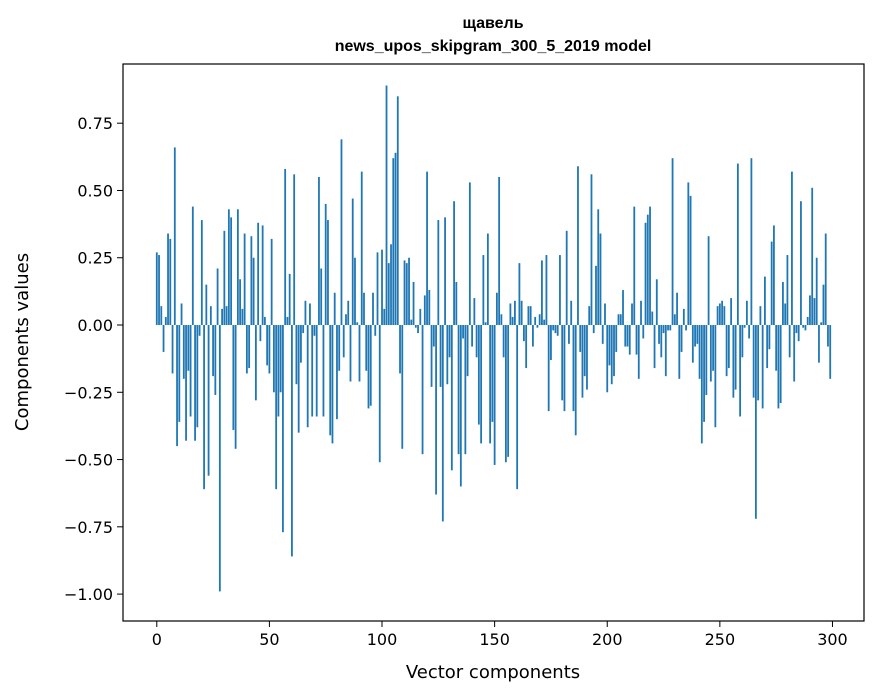  I want to click on x-tick-label: 150, so click(494, 639).